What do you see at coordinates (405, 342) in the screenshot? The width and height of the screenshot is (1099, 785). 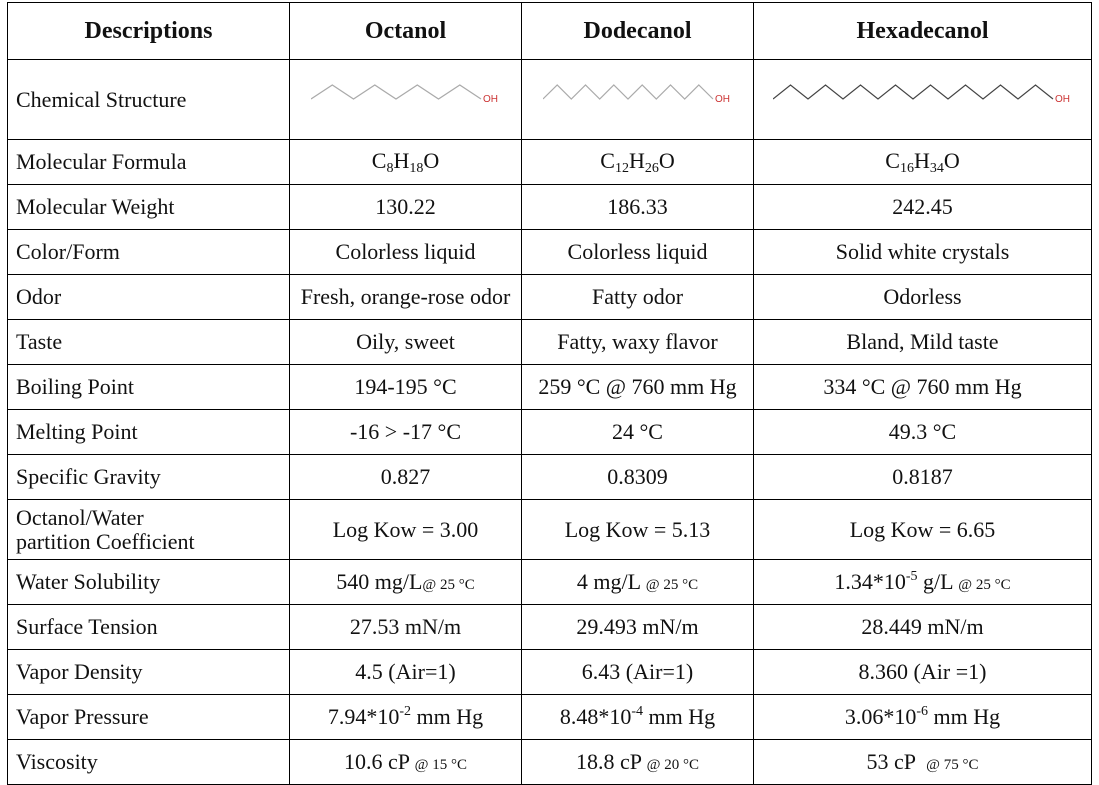 I see `value-cell: Oily, sweet` at bounding box center [405, 342].